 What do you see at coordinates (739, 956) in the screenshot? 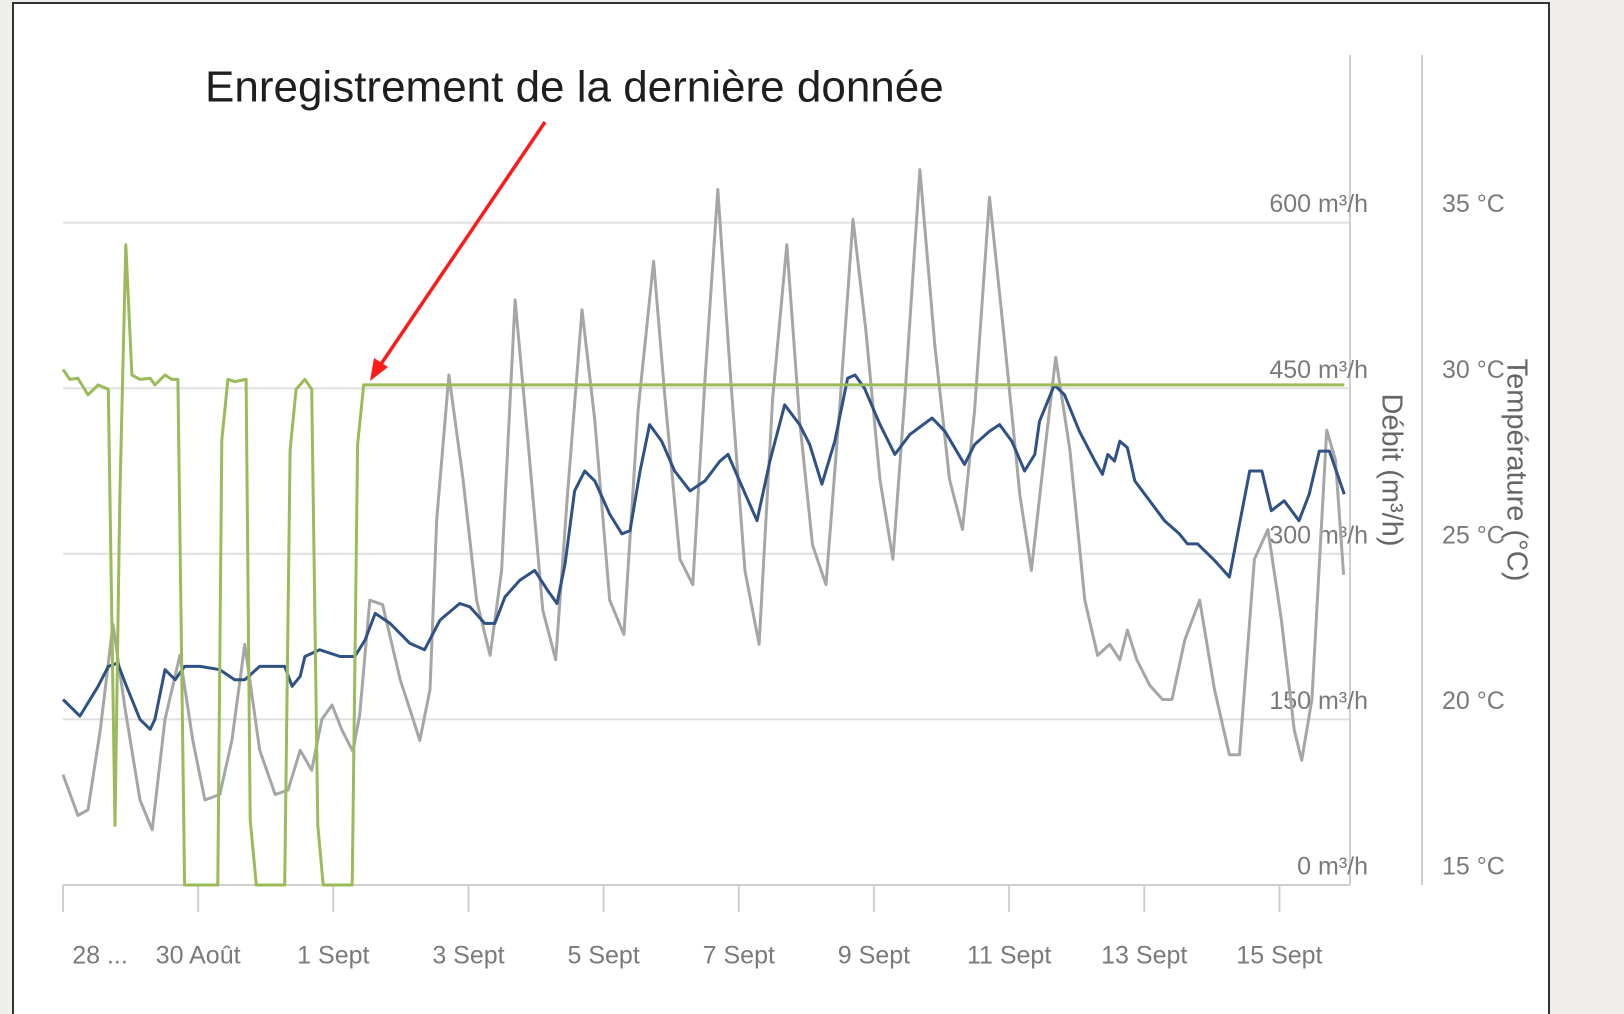
I see `x-tick-label: 7 Sept` at bounding box center [739, 956].